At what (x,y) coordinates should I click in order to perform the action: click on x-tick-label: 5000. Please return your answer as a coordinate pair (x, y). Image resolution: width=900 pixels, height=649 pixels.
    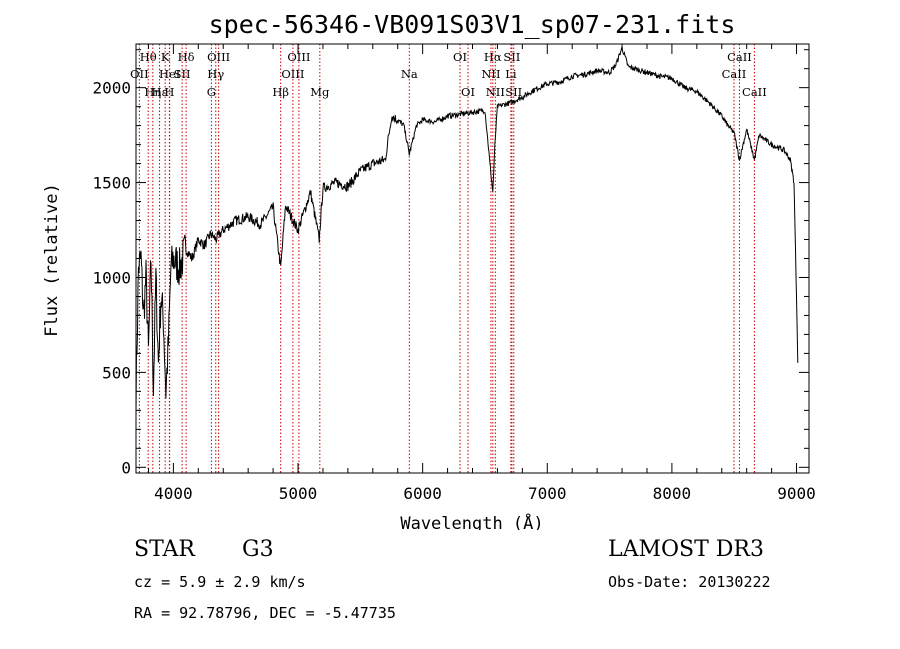
    Looking at the image, I should click on (298, 493).